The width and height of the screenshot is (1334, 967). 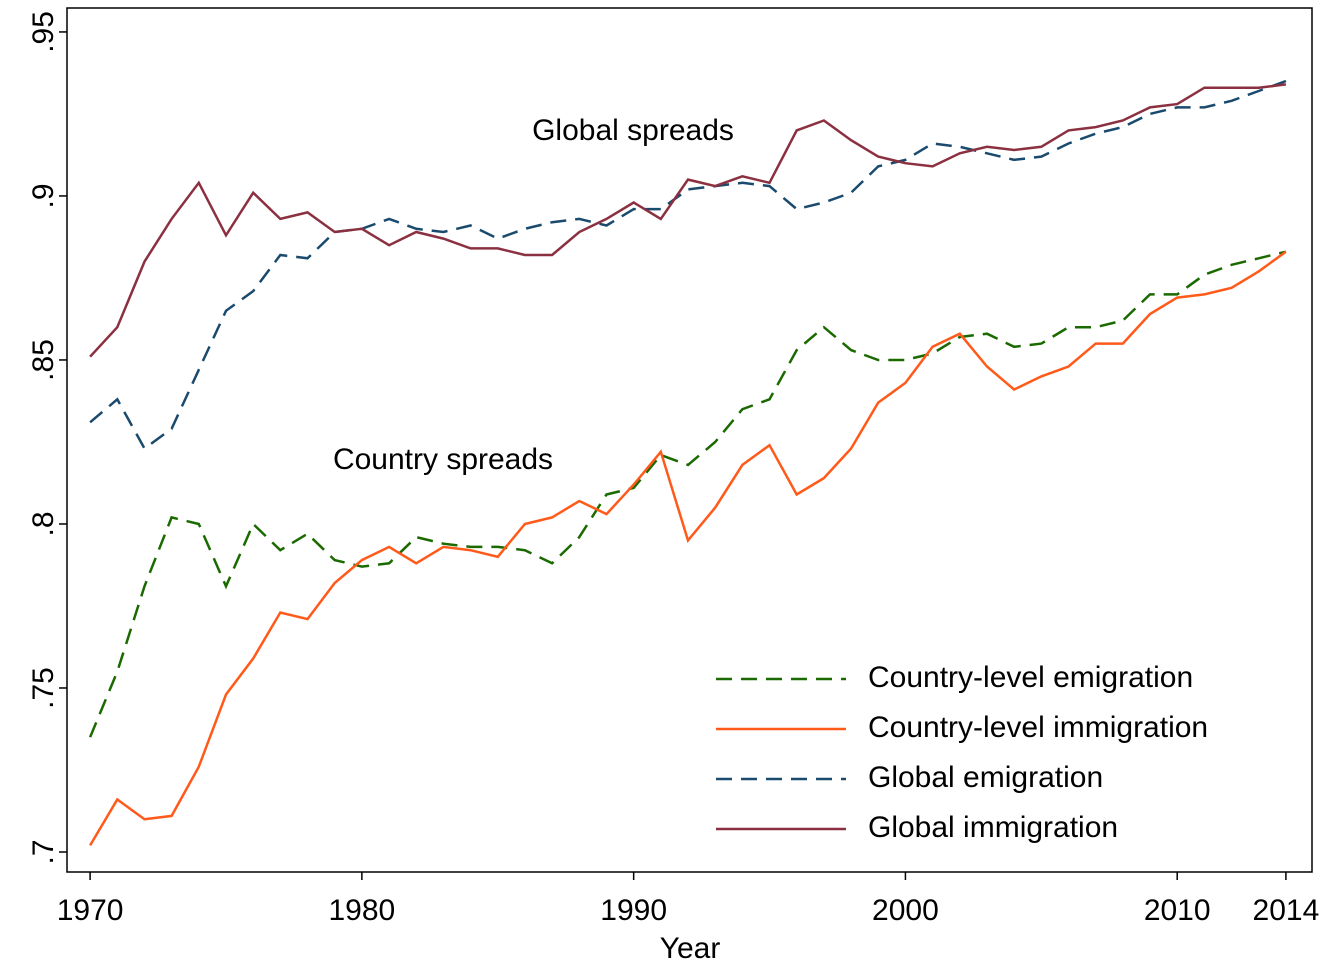 I want to click on legend-label: Global emigration, so click(x=985, y=777).